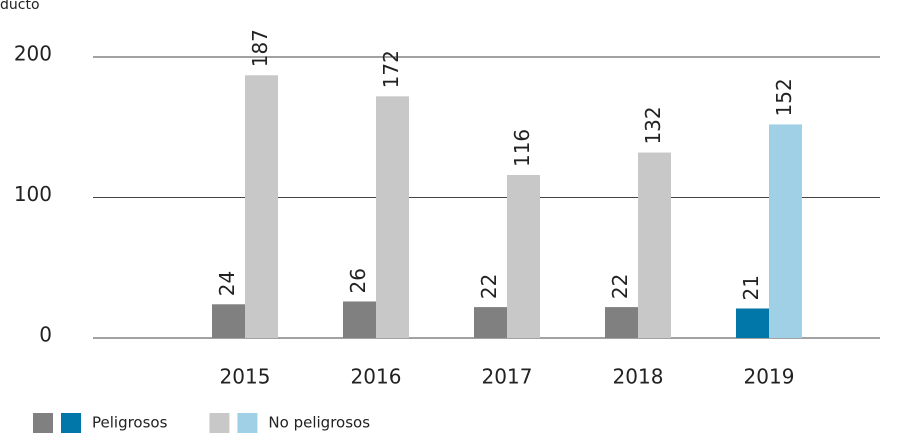 This screenshot has width=911, height=435. Describe the element at coordinates (784, 97) in the screenshot. I see `value-label: 152` at that location.